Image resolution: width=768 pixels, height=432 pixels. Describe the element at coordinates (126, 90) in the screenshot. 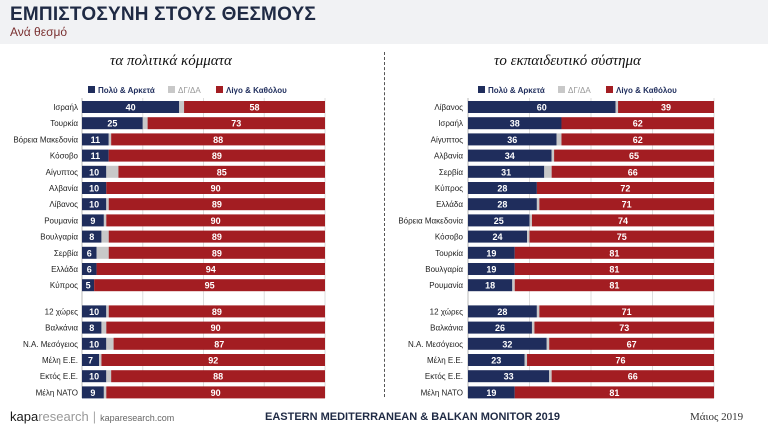

I see `legend-label: Πολύ & Αρκετά` at that location.